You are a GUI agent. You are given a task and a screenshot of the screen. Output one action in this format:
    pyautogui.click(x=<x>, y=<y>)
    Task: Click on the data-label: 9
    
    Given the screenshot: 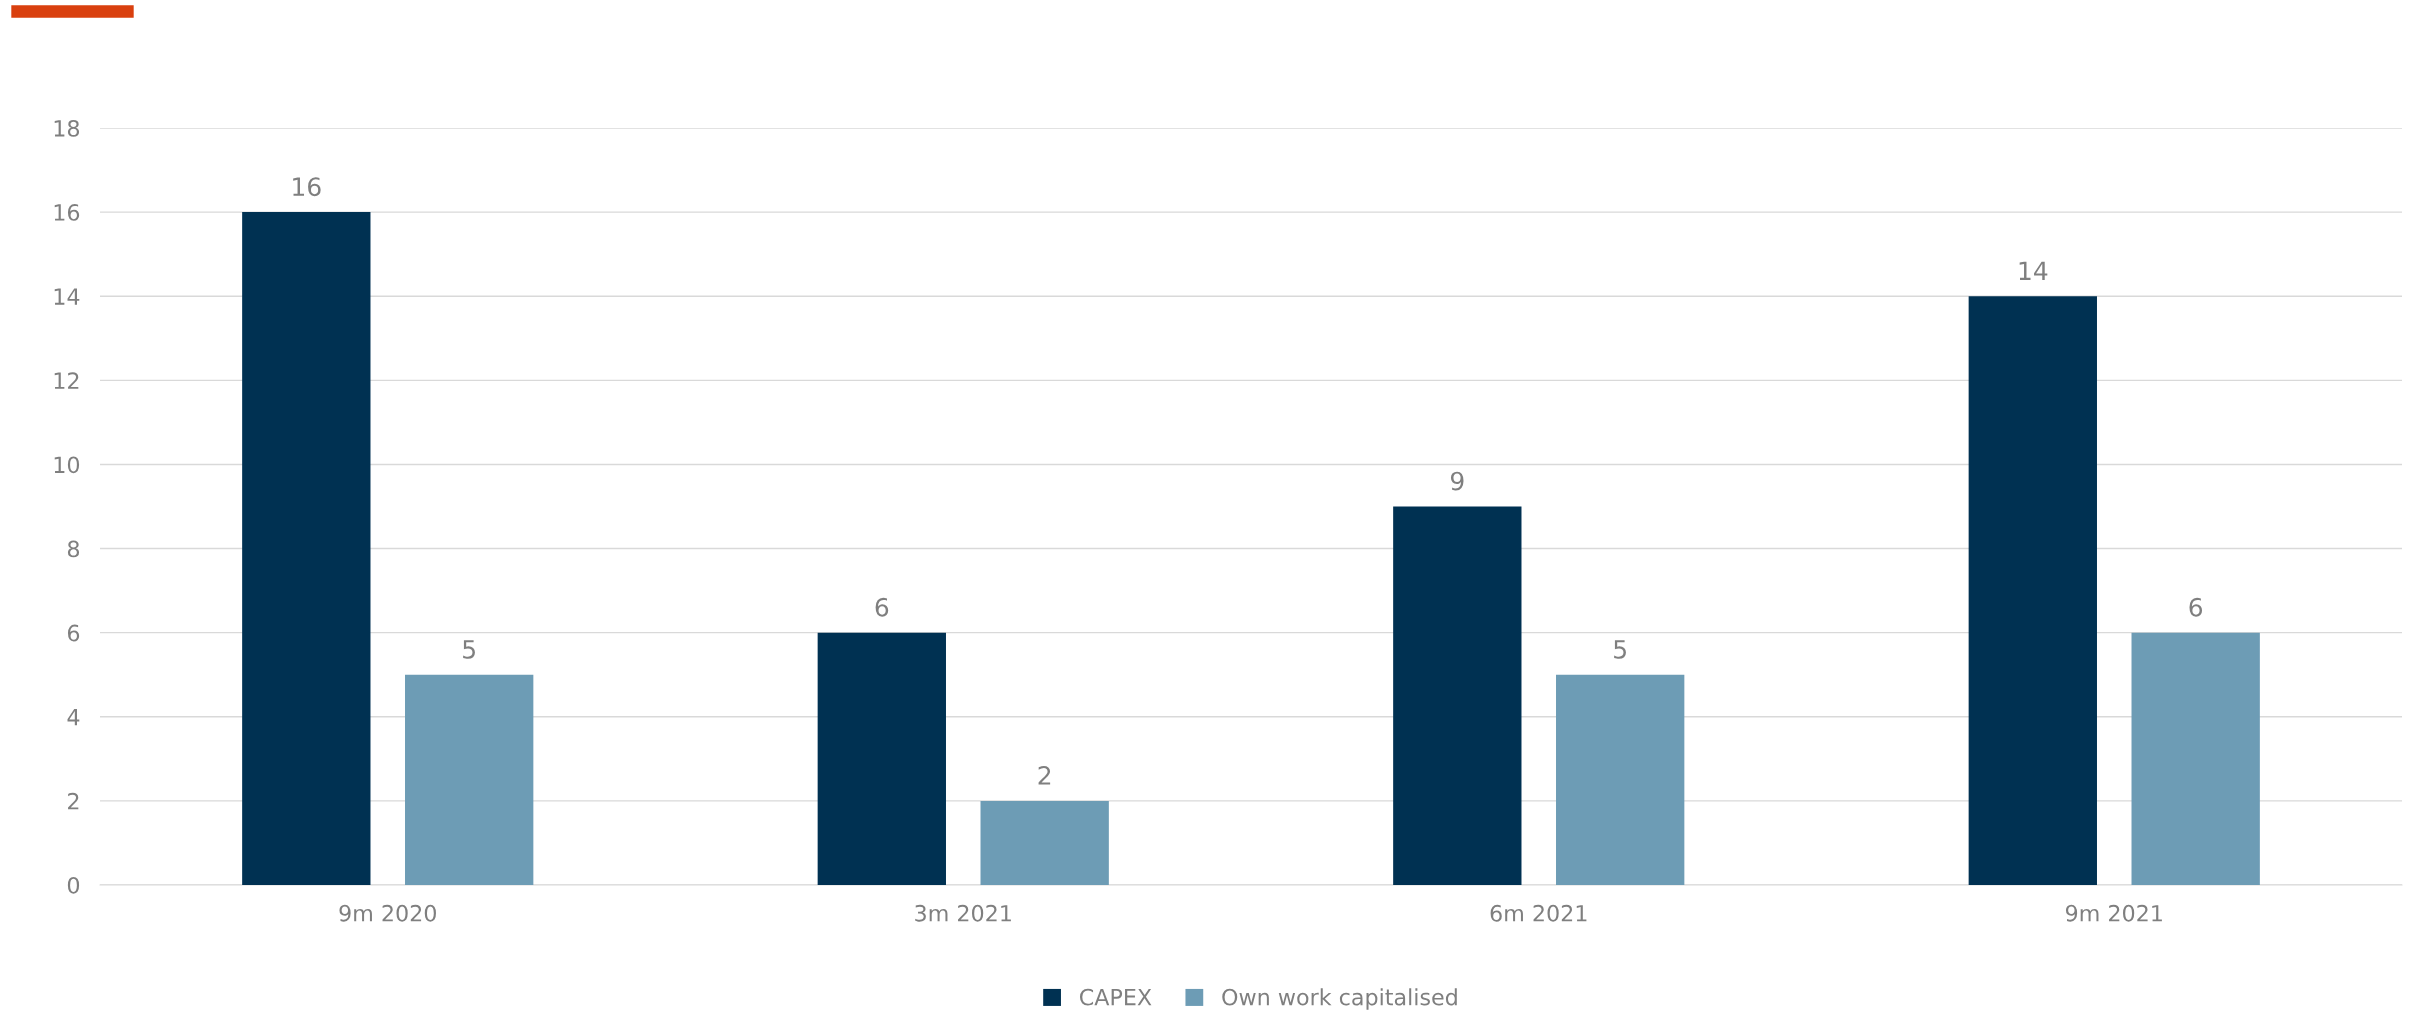 What is the action you would take?
    pyautogui.click(x=1457, y=481)
    